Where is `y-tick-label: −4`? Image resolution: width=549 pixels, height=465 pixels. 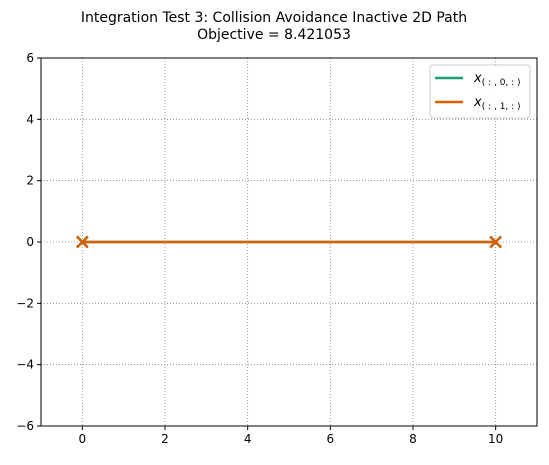 y-tick-label: −4 is located at coordinates (25, 365).